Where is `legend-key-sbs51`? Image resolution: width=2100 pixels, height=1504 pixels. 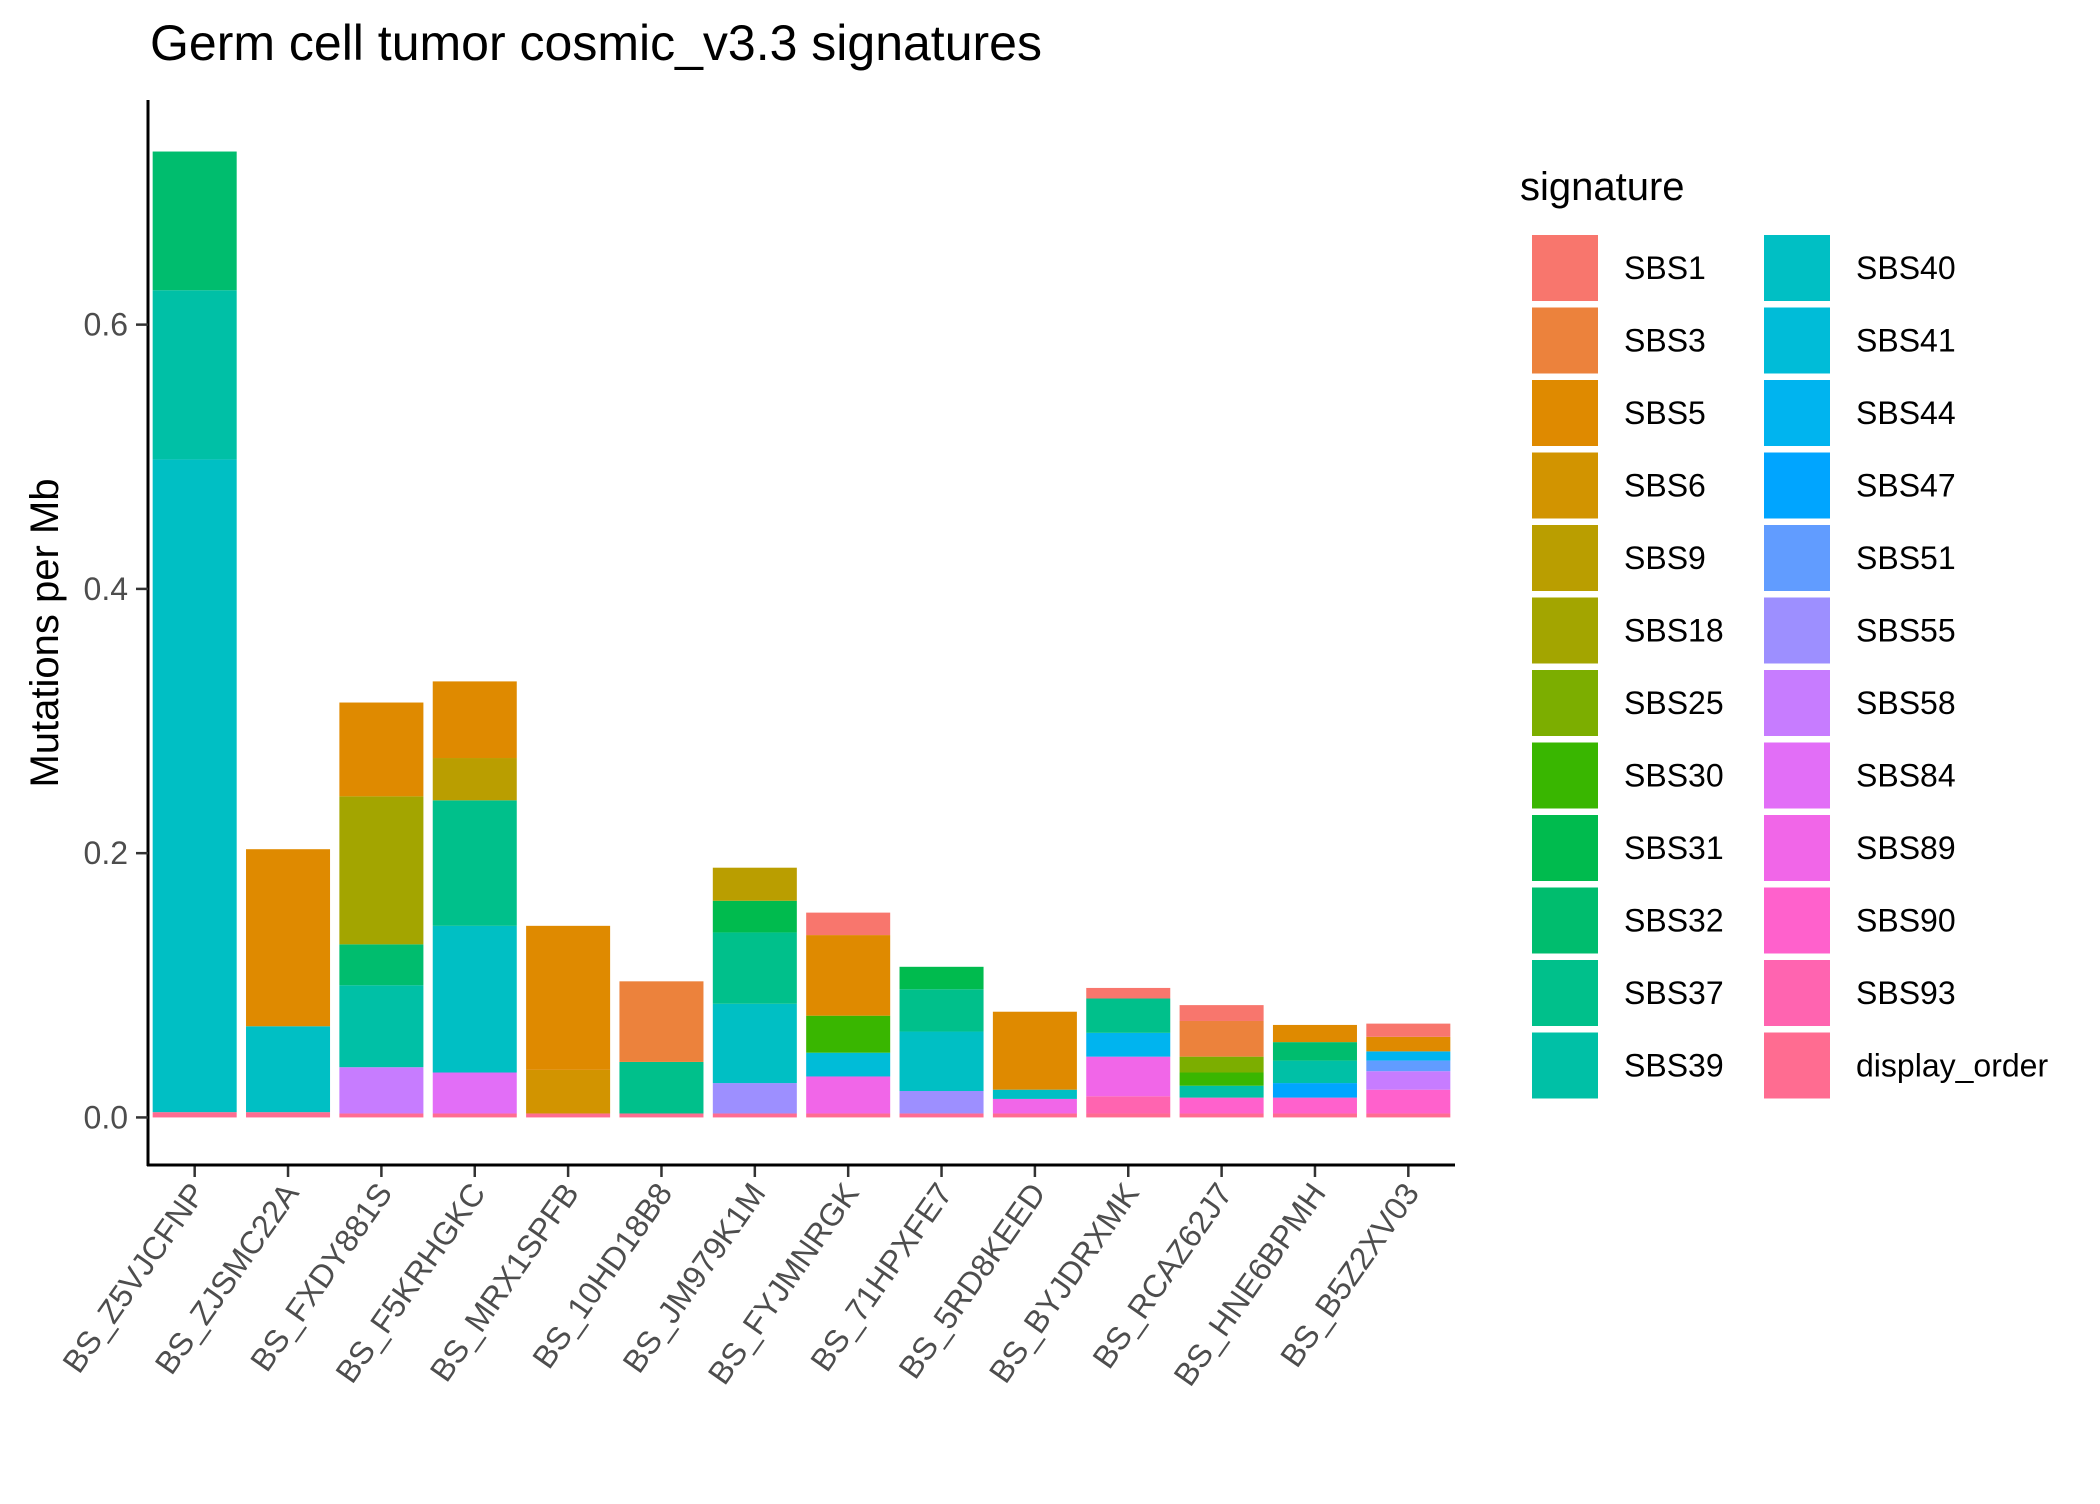 legend-key-sbs51 is located at coordinates (1797, 558).